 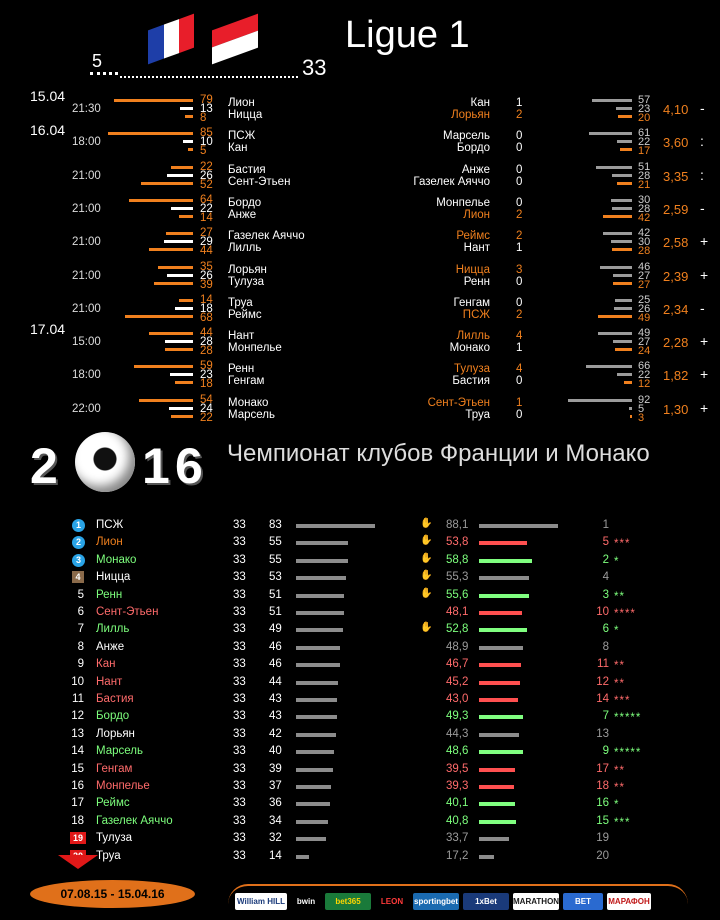 What do you see at coordinates (105, 462) in the screenshot?
I see `football-icon` at bounding box center [105, 462].